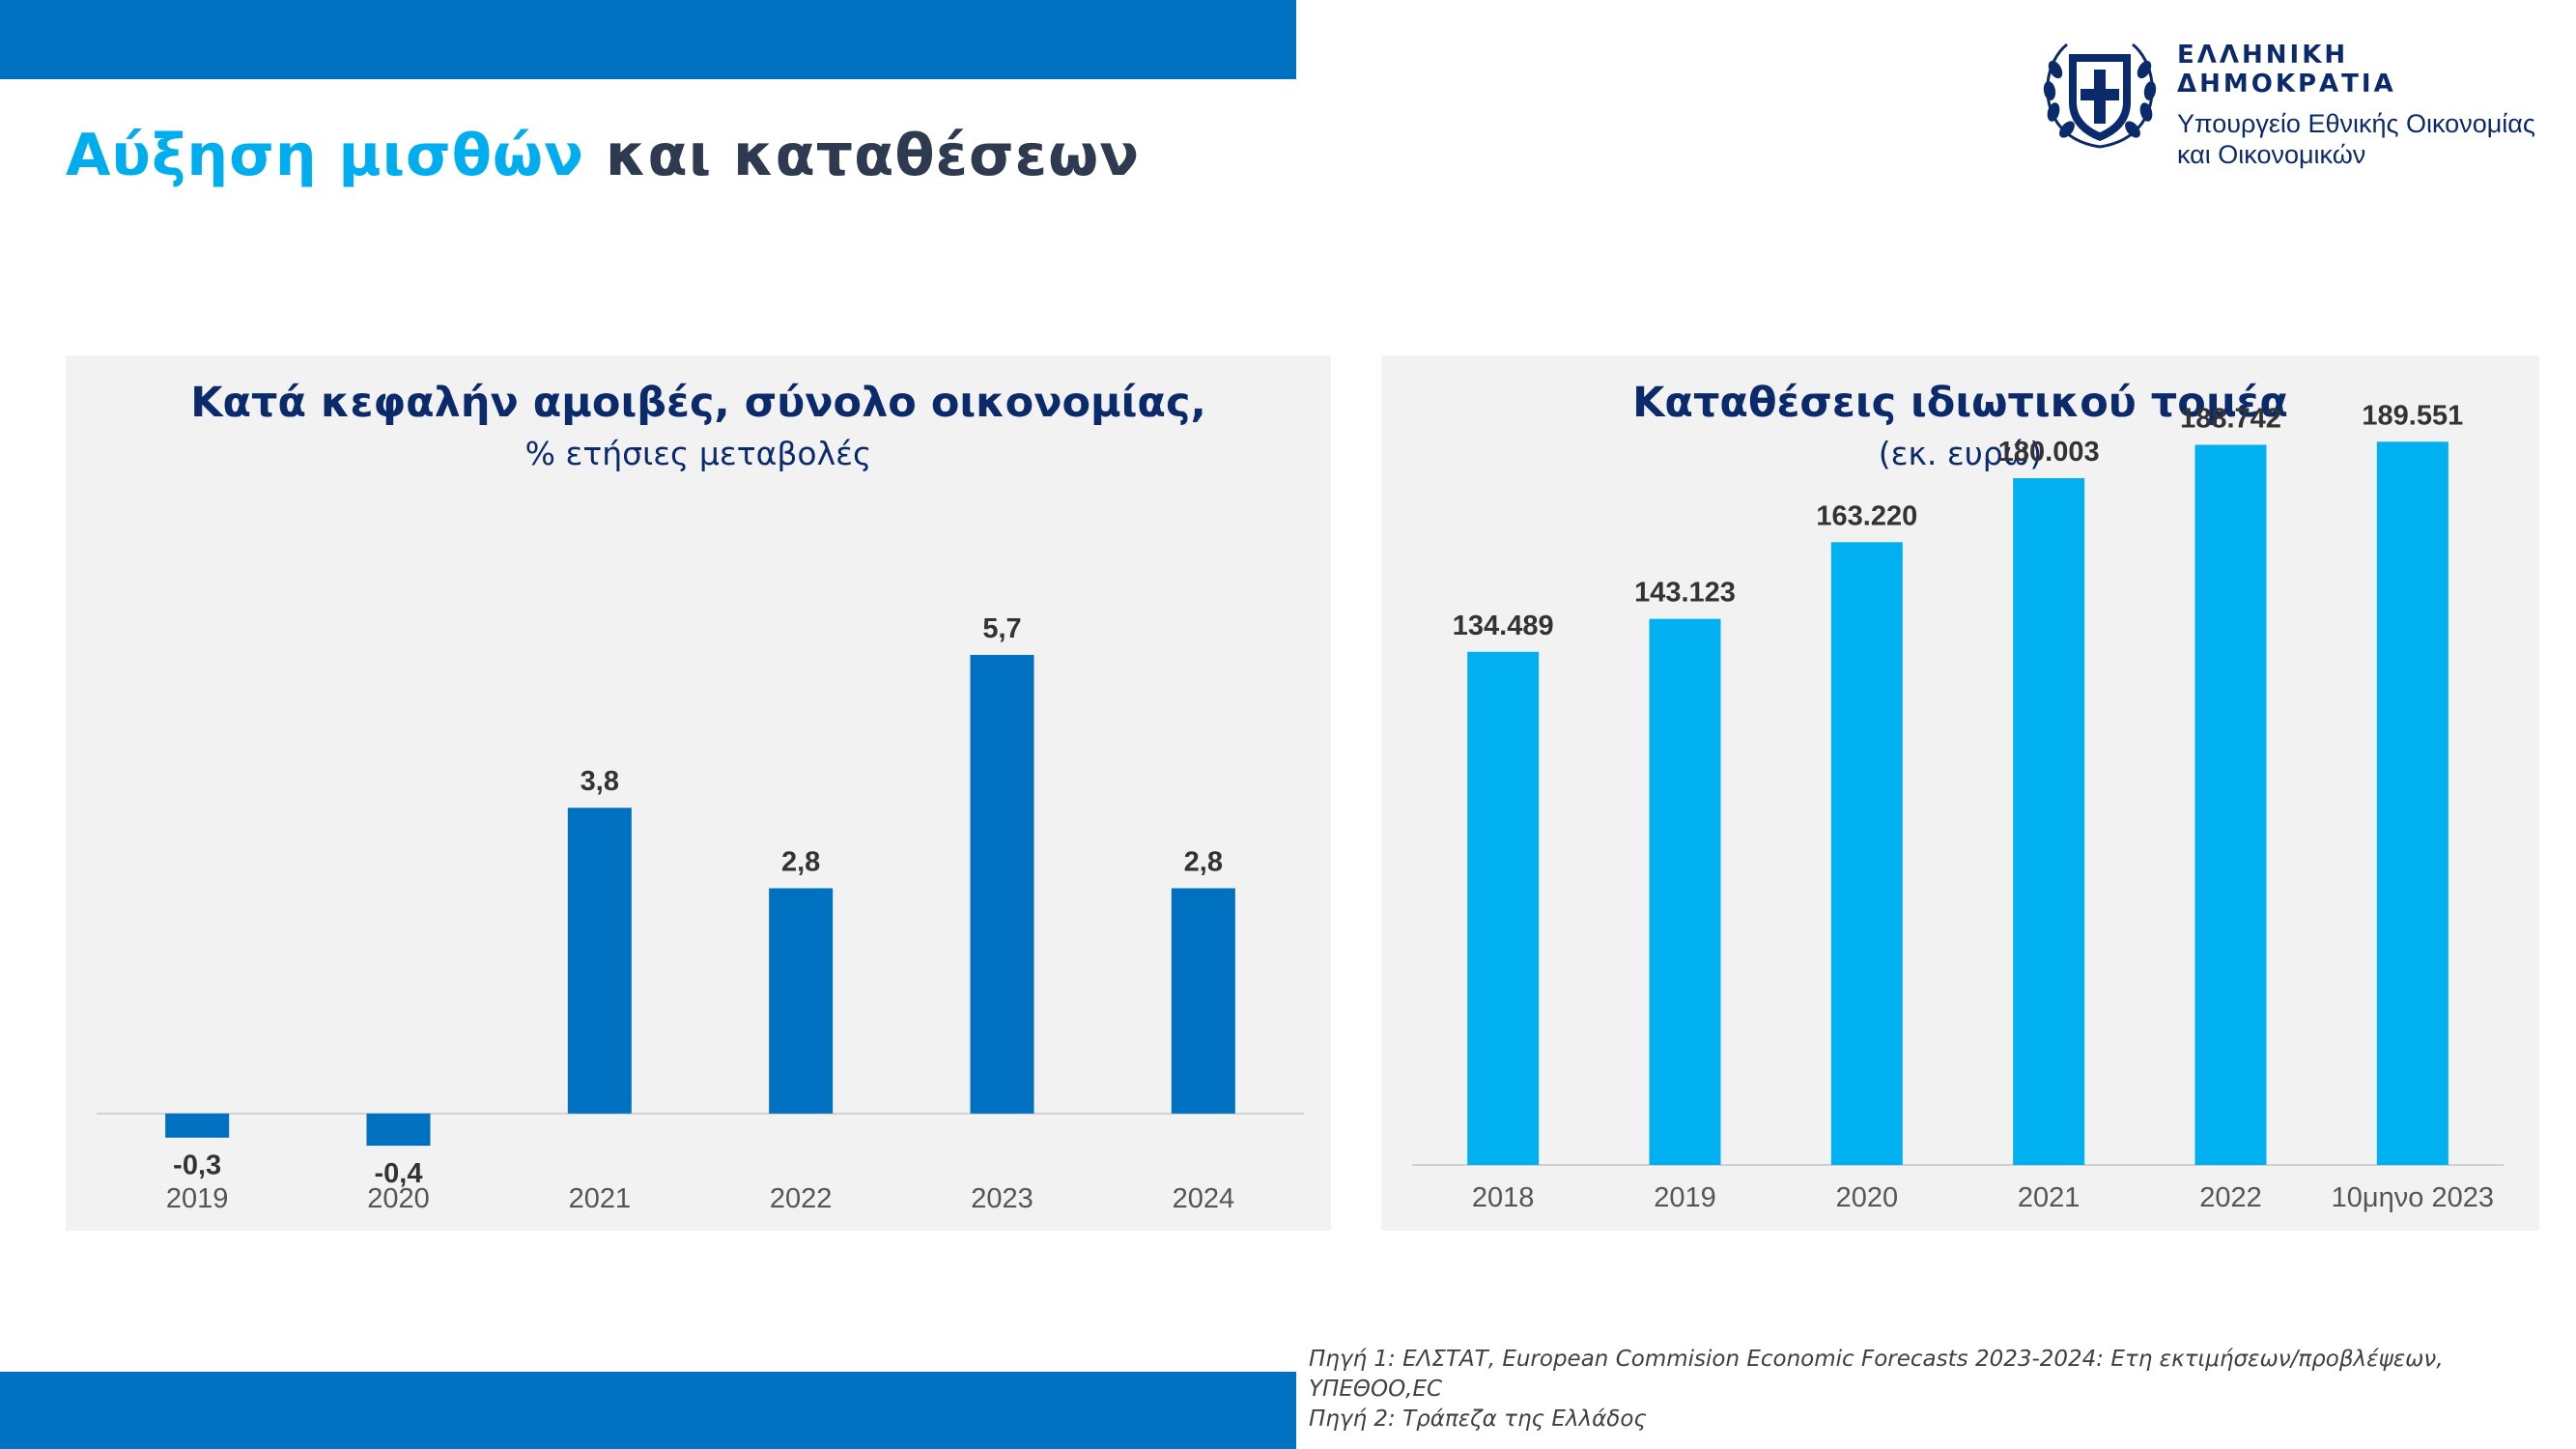 The height and width of the screenshot is (1449, 2576). Describe the element at coordinates (2412, 415) in the screenshot. I see `data-label: 189.551` at that location.